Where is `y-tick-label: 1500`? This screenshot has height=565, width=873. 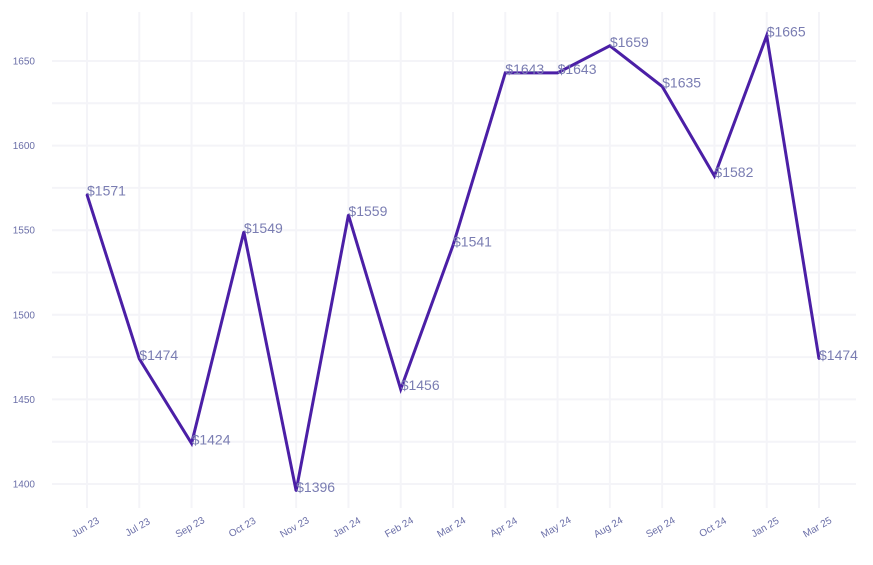 y-tick-label: 1500 is located at coordinates (24, 315).